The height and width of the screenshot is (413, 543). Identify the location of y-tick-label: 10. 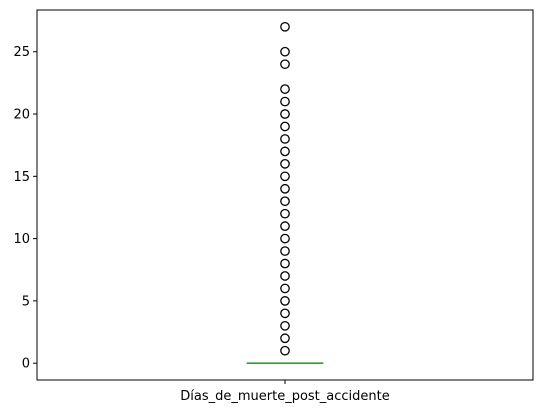
(21, 239).